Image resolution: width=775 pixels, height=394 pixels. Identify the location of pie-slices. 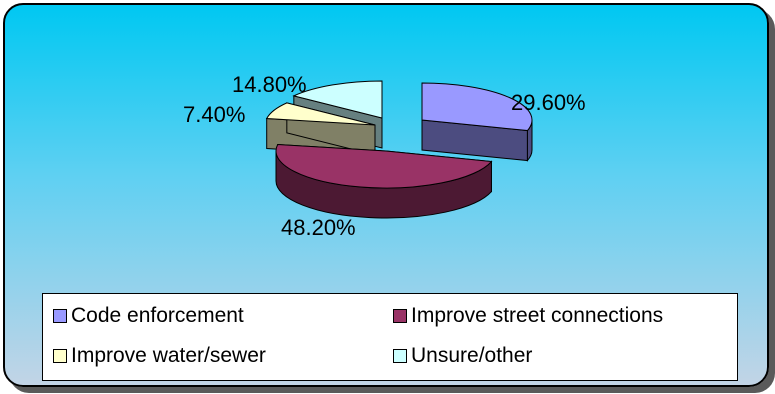
(399, 149).